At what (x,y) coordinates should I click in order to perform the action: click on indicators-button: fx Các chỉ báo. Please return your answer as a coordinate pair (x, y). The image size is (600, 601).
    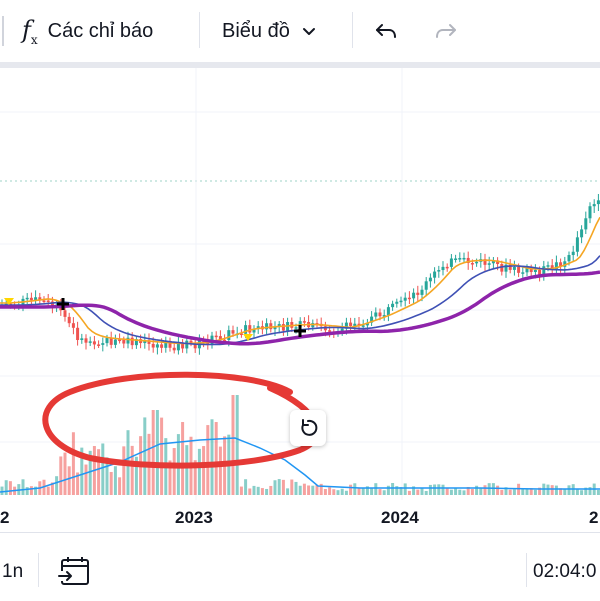
    Looking at the image, I should click on (87, 31).